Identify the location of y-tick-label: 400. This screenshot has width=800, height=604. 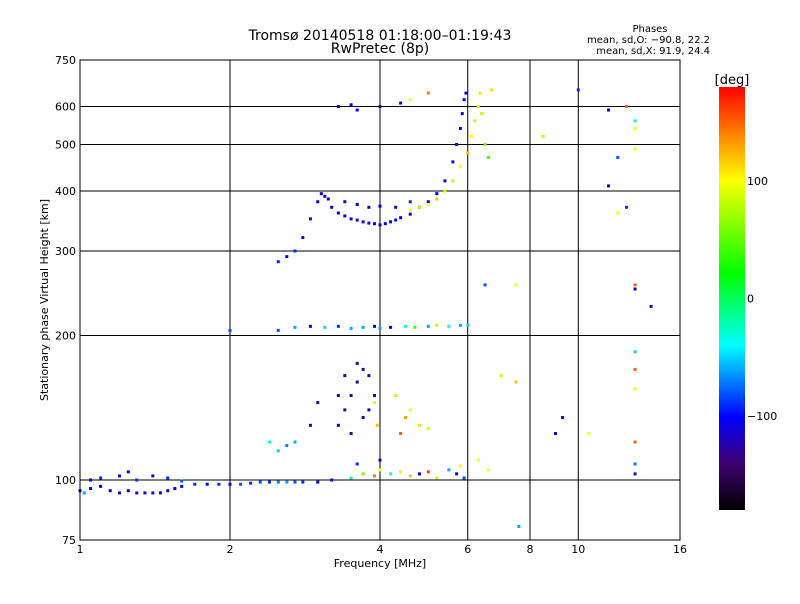
(65, 191).